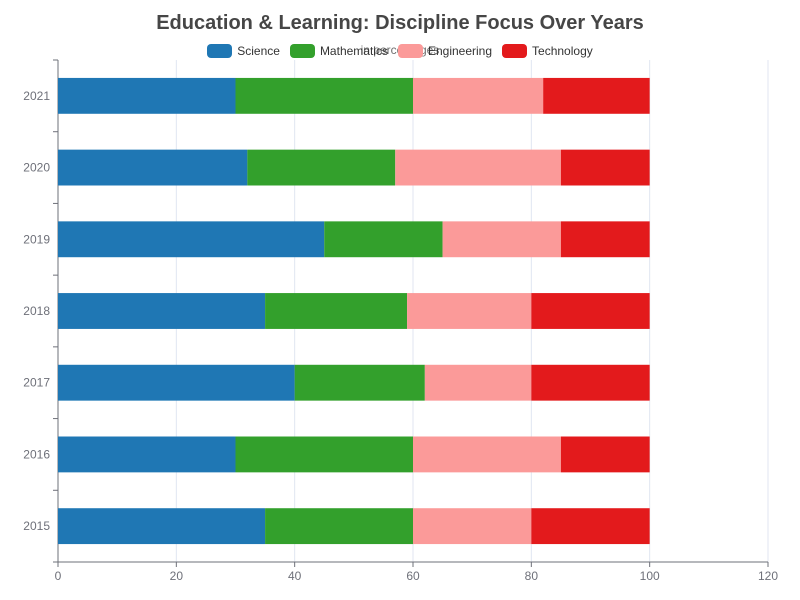 This screenshot has width=800, height=600. I want to click on bar-science-2021, so click(147, 95).